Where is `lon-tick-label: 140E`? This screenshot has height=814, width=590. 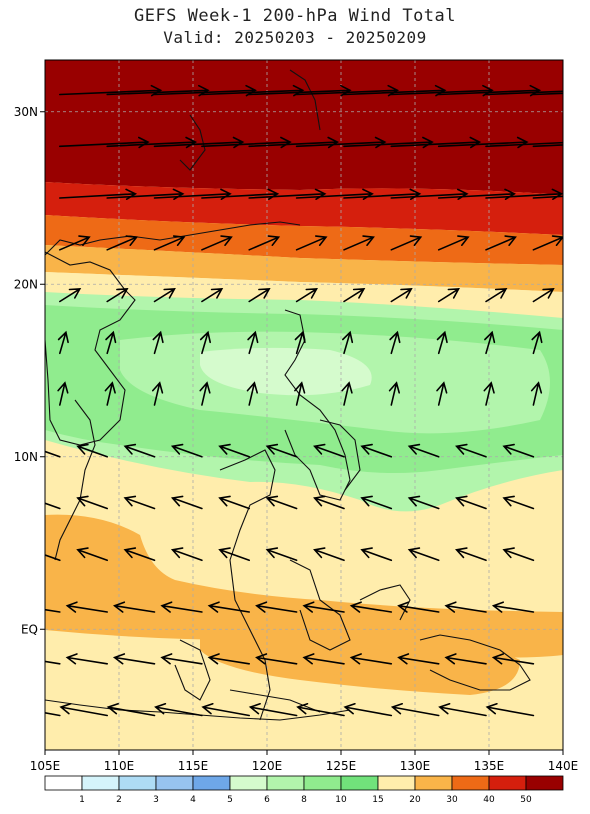
lon-tick-label: 140E is located at coordinates (563, 766).